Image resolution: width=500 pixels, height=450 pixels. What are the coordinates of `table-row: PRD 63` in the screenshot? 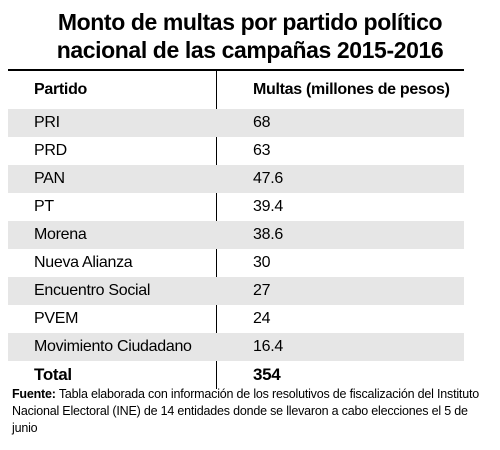 It's located at (236, 151).